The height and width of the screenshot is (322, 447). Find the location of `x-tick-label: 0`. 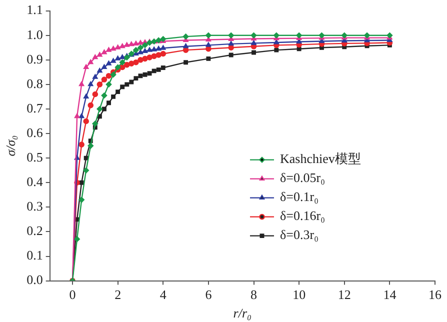

x-tick-label: 0 is located at coordinates (72, 294).